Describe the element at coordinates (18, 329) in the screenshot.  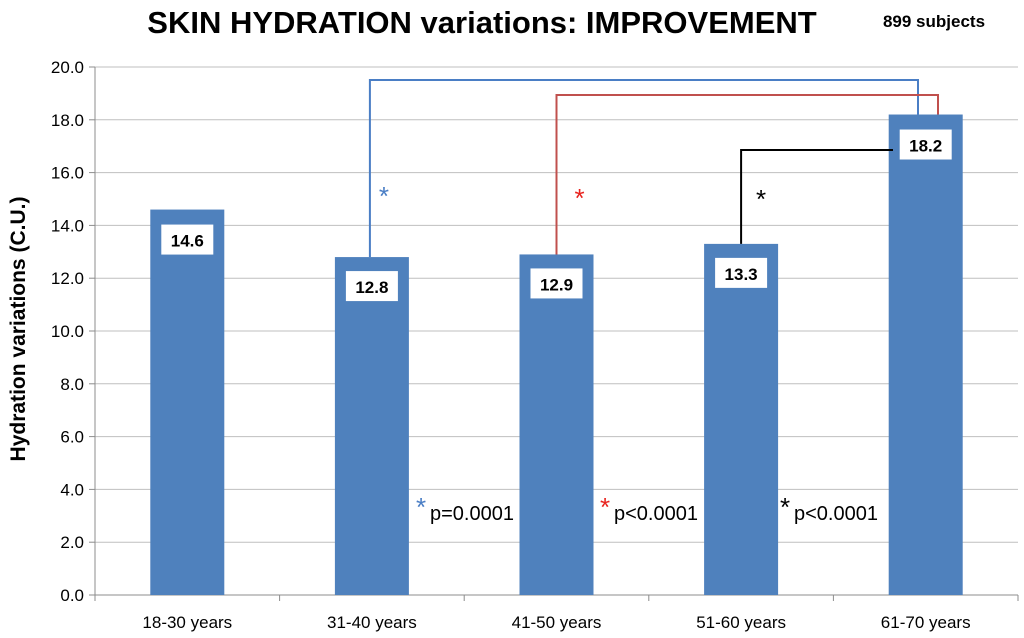
I see `y-axis-label: Hydration variations (C.U.)` at that location.